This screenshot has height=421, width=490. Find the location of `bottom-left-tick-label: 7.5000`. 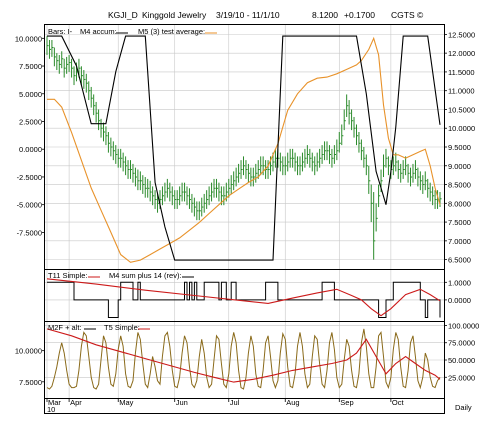

bottom-left-tick-label: 7.5000 is located at coordinates (30, 382).